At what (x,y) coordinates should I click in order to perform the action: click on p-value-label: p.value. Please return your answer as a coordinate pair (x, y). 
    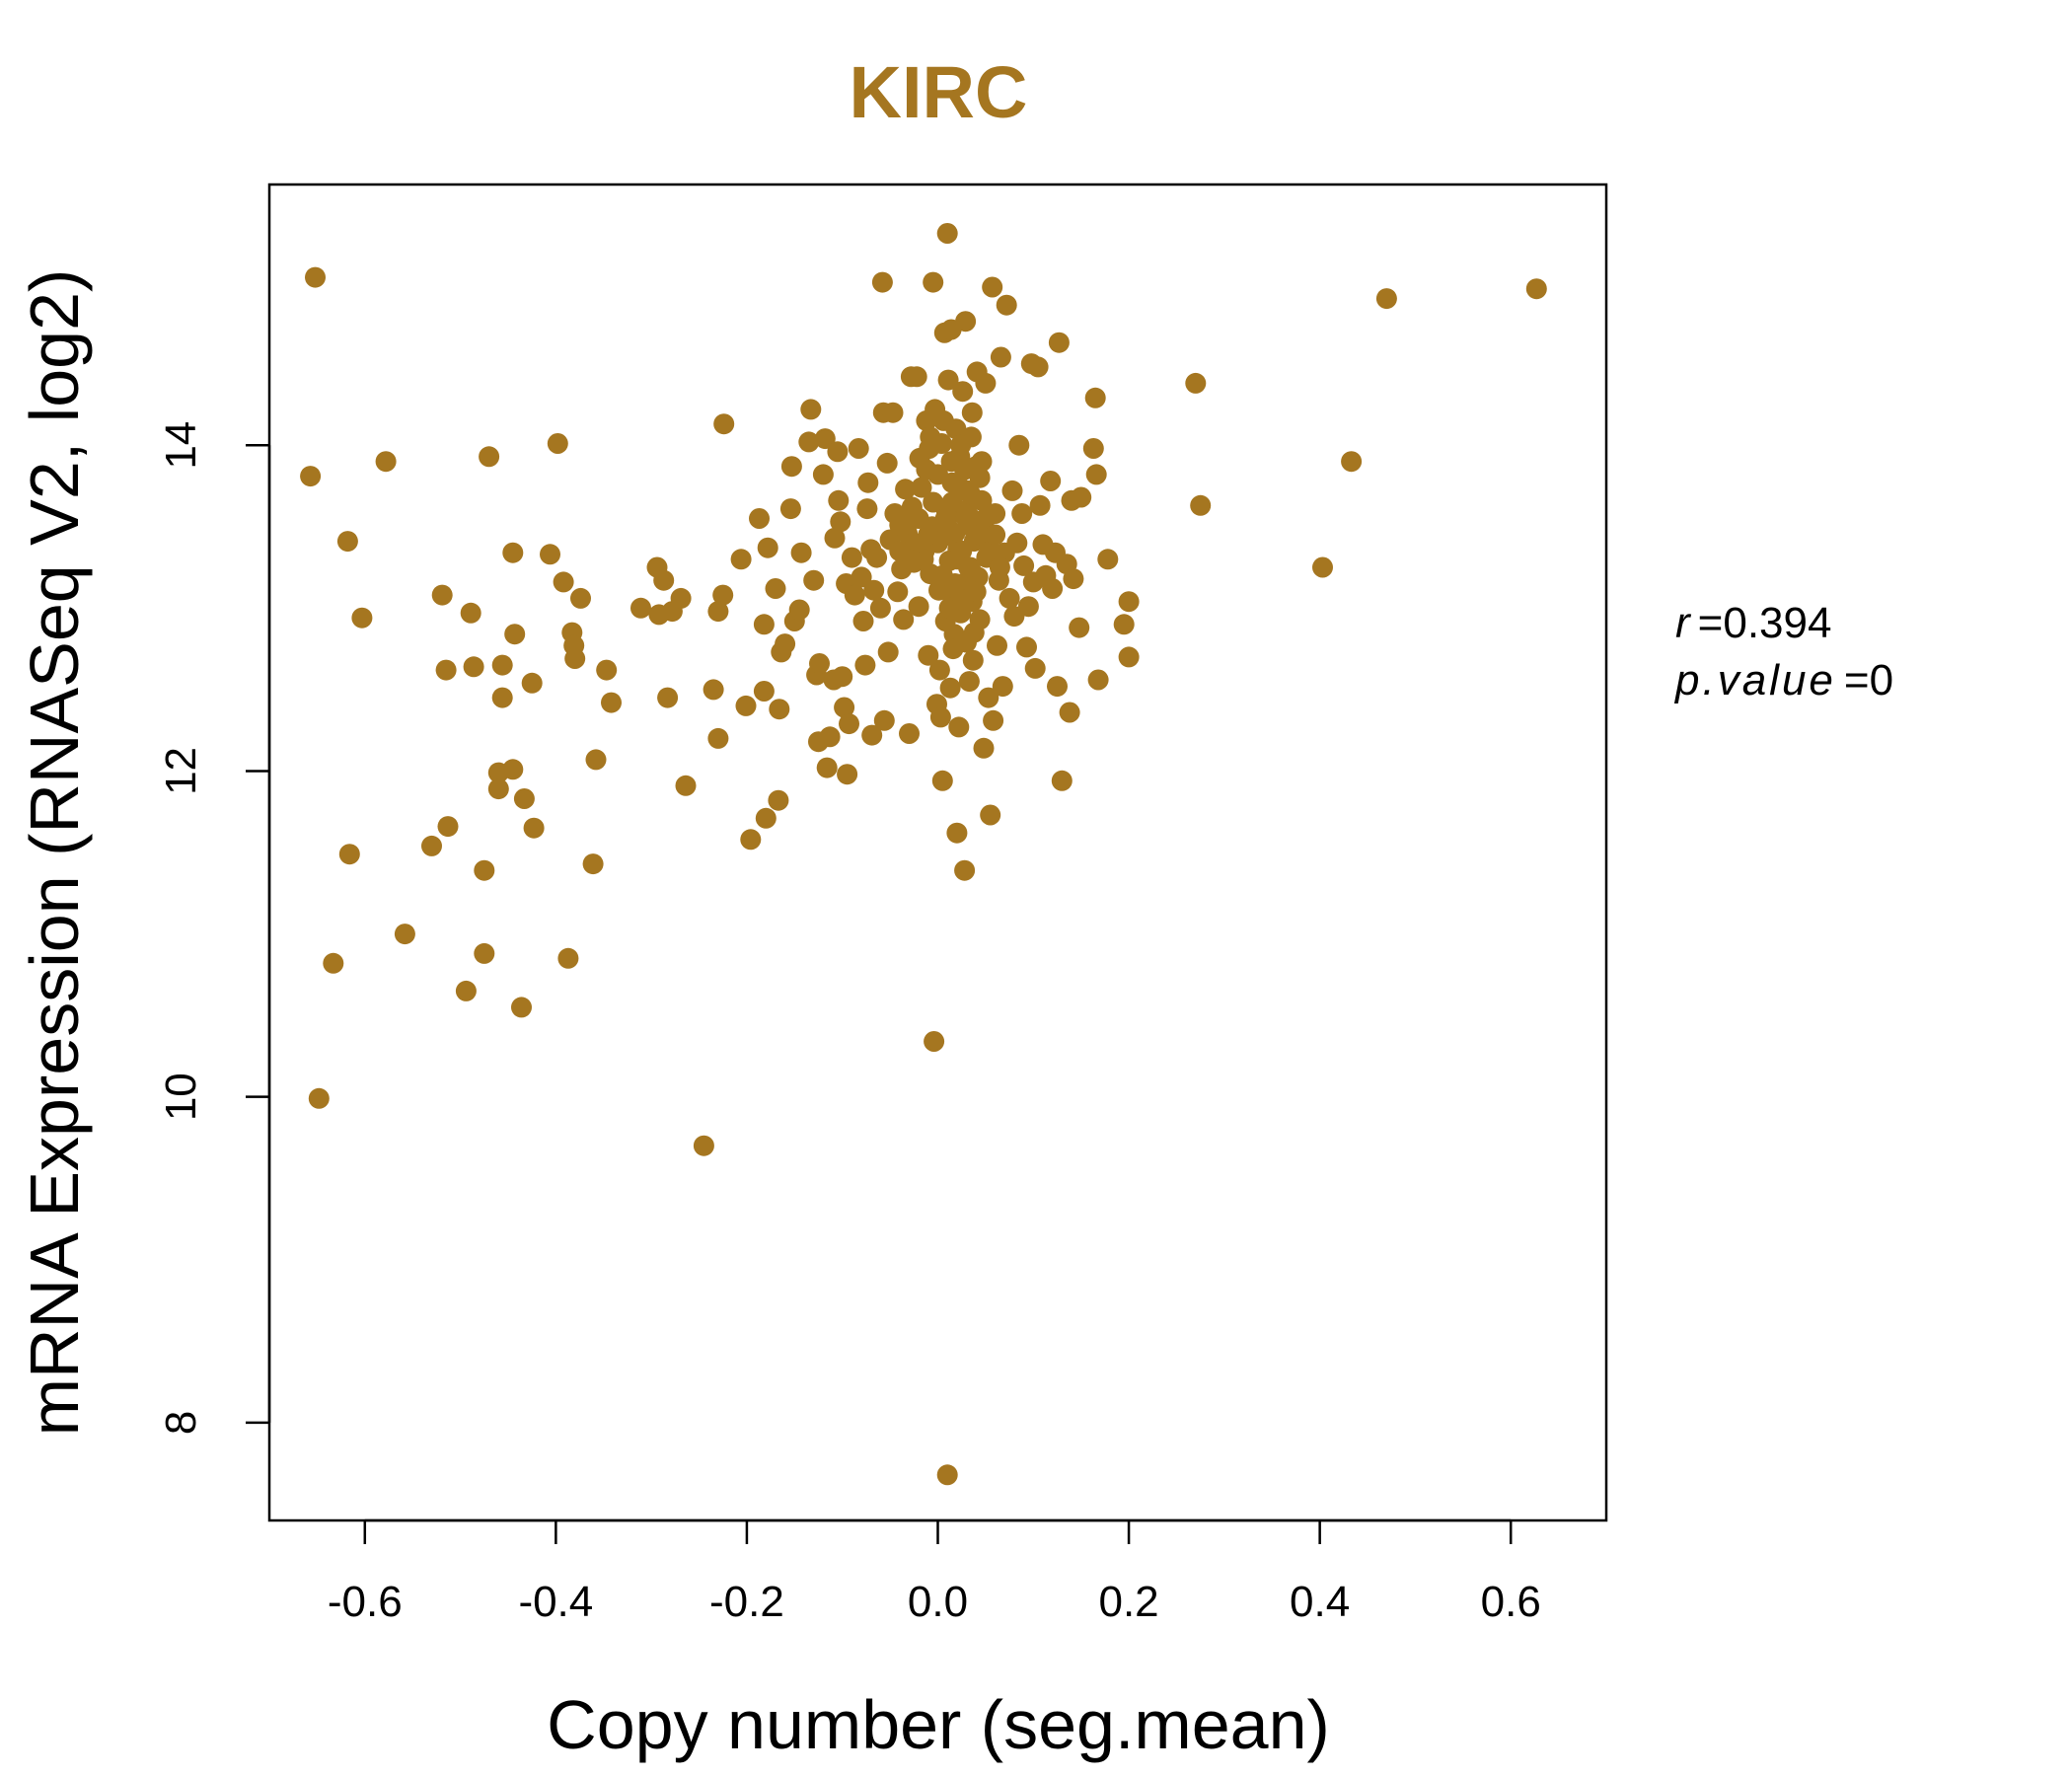
    Looking at the image, I should click on (1755, 680).